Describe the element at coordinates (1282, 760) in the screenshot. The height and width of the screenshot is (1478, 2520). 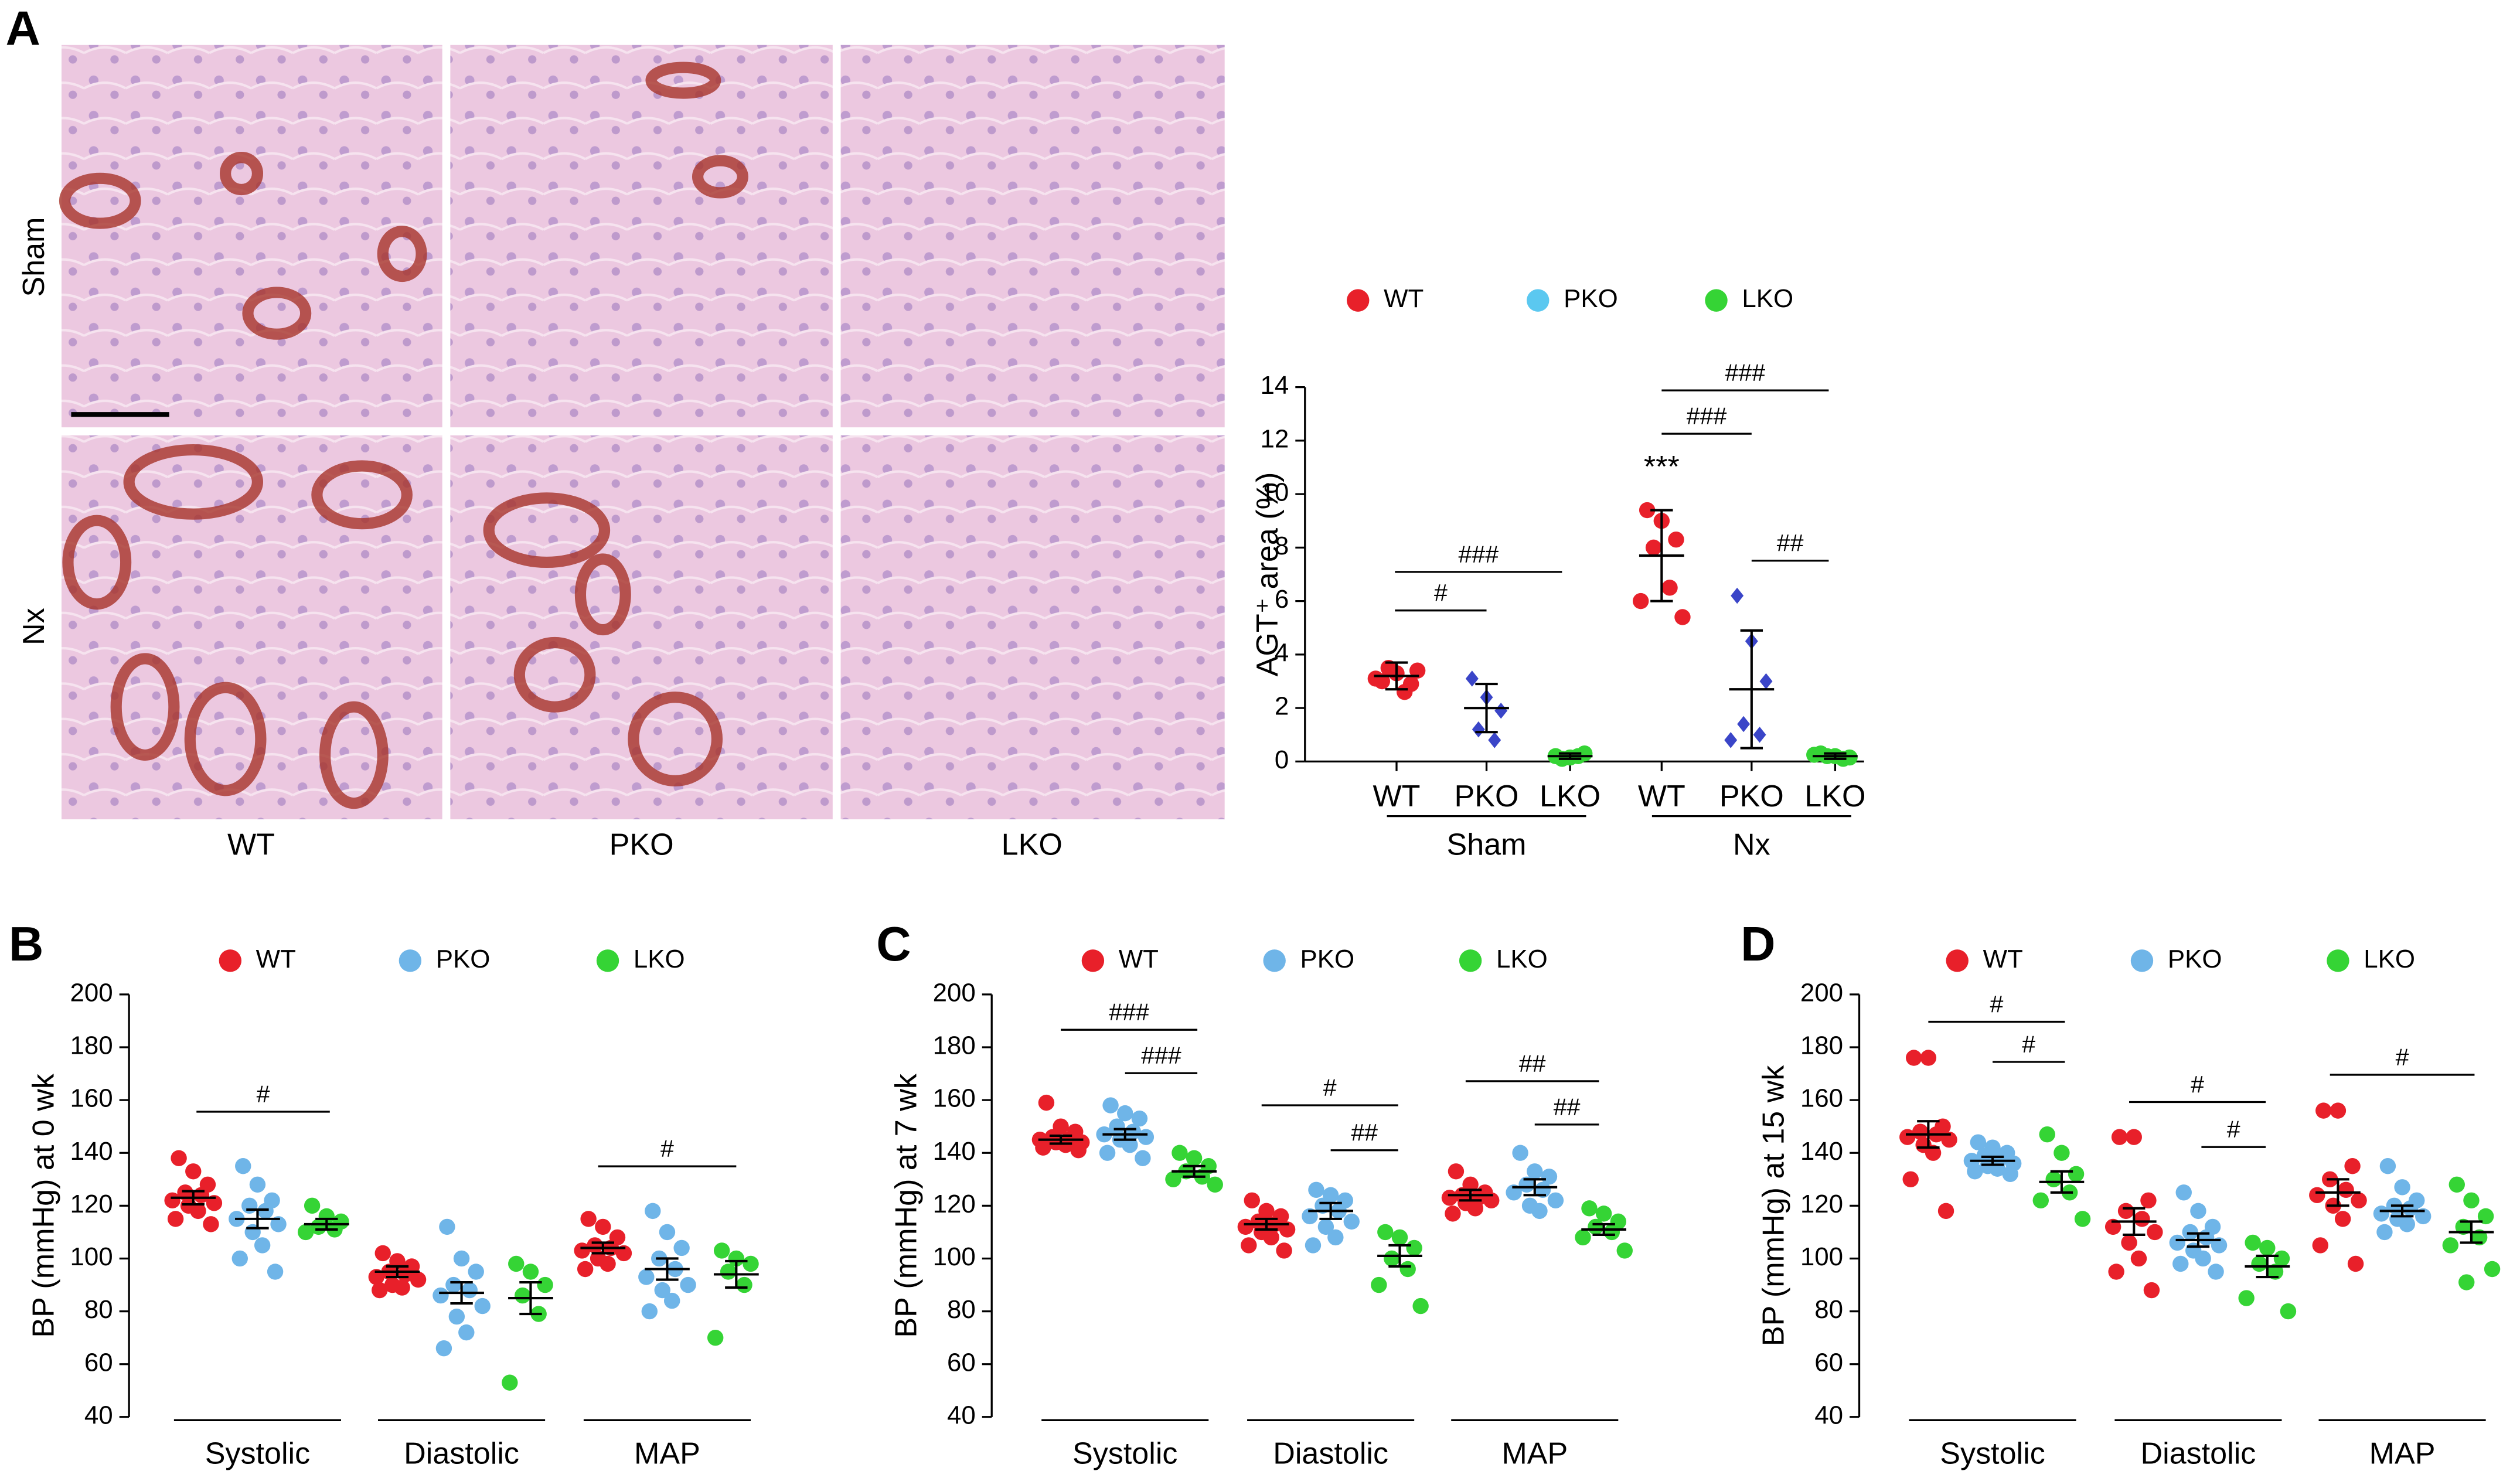
I see `y-tick-label: 0` at that location.